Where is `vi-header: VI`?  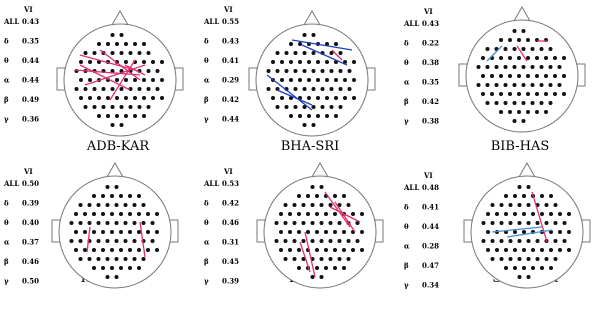 vi-header: VI is located at coordinates (228, 171).